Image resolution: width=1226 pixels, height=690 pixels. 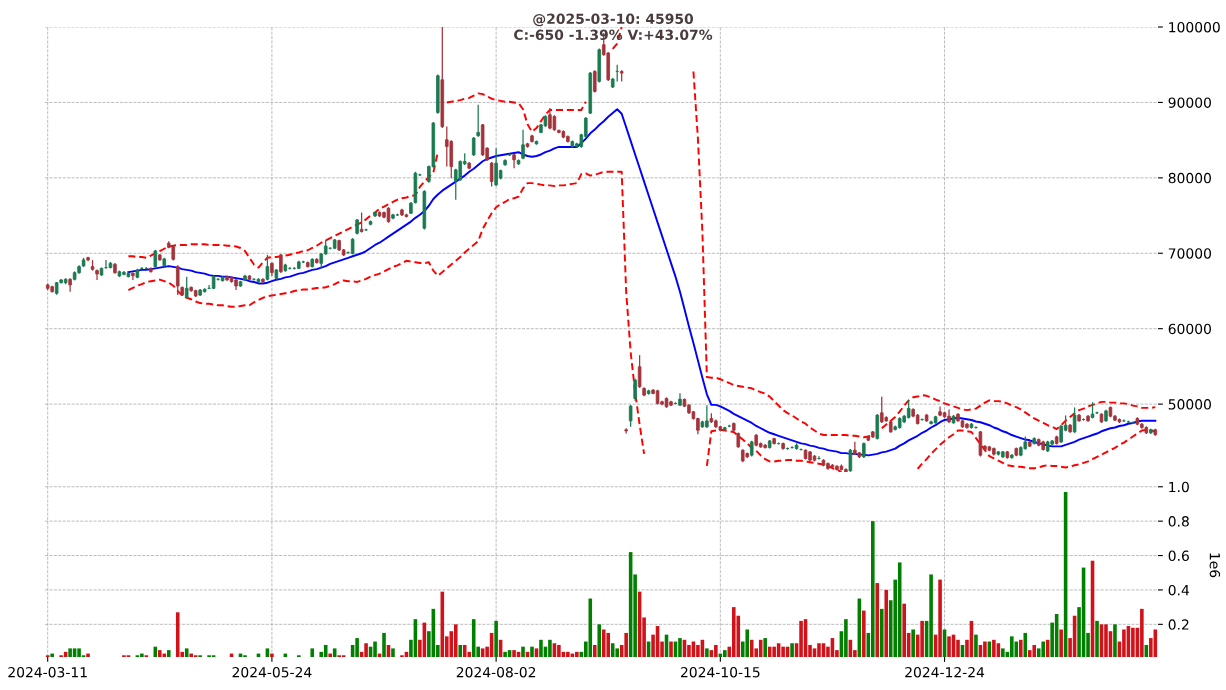 What do you see at coordinates (1178, 521) in the screenshot?
I see `y-tick-label: 0.8` at bounding box center [1178, 521].